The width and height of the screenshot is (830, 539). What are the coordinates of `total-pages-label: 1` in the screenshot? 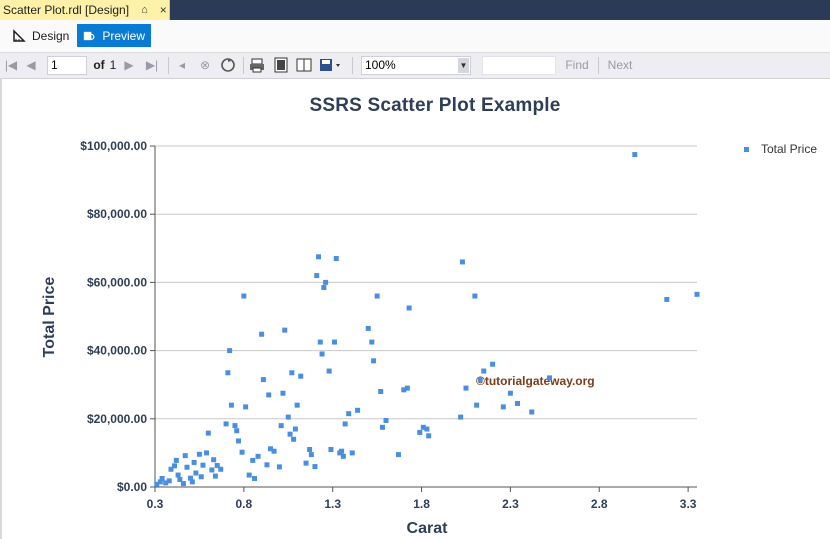 It's located at (113, 65).